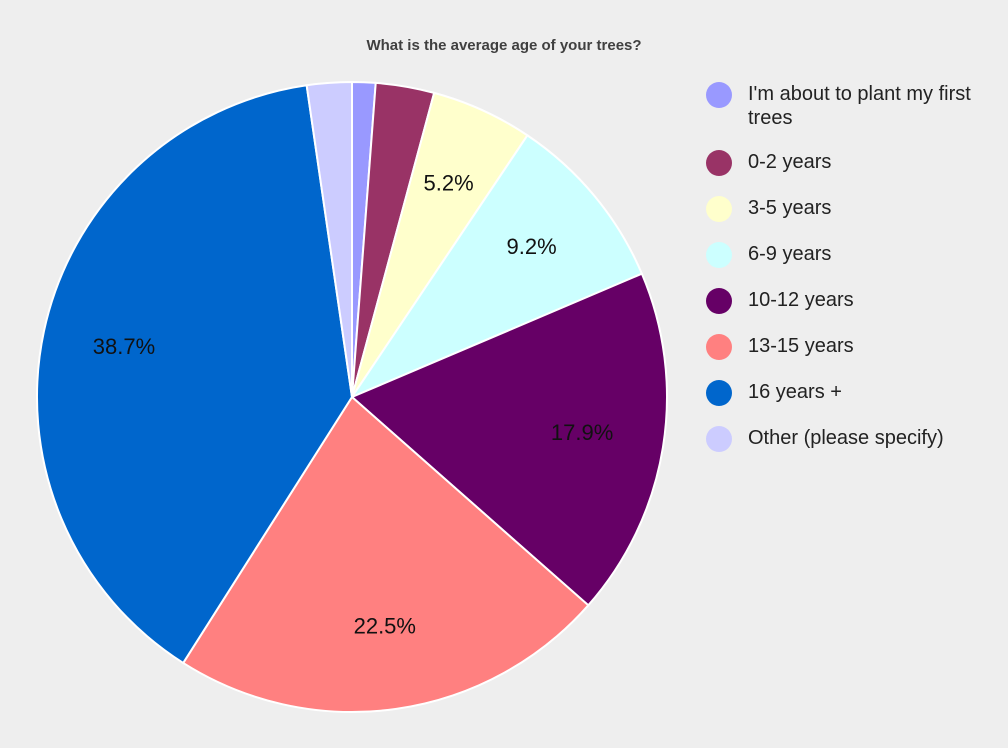  Describe the element at coordinates (790, 208) in the screenshot. I see `legend-label: 3-5 years` at that location.